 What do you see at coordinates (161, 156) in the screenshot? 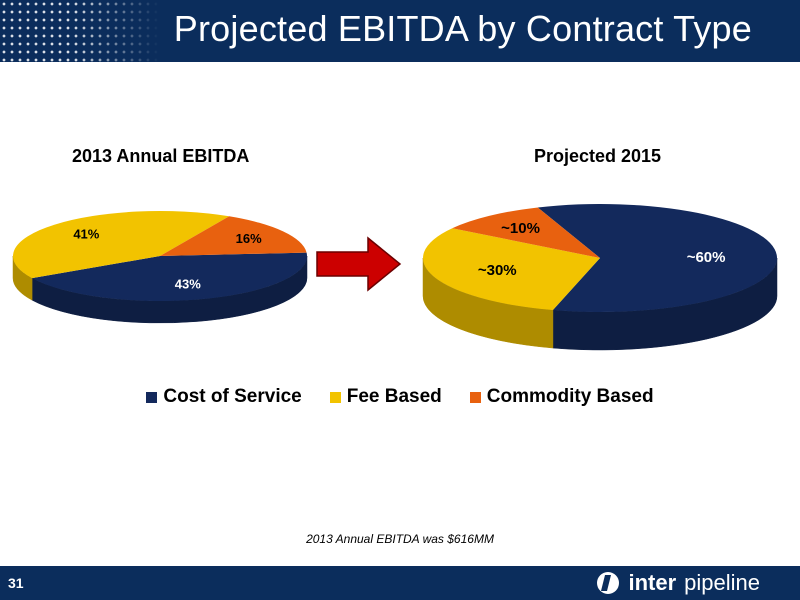
I see `chart-title-2013: 2013 Annual EBITDA` at bounding box center [161, 156].